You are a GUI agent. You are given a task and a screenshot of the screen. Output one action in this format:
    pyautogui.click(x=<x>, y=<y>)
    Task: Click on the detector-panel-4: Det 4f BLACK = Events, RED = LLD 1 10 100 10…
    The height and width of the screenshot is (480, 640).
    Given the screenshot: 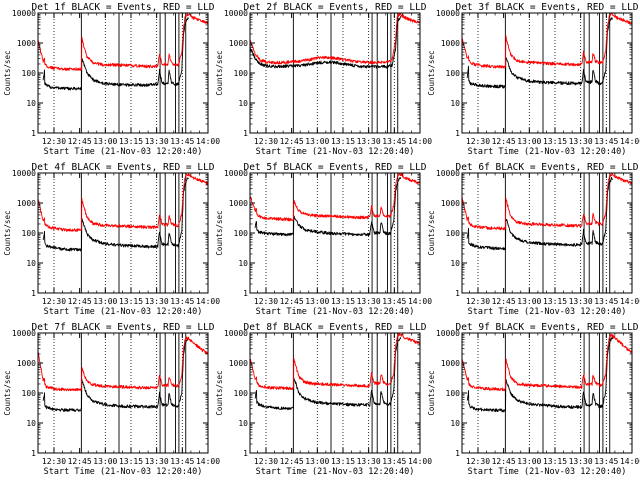 What is the action you would take?
    pyautogui.click(x=111, y=239)
    